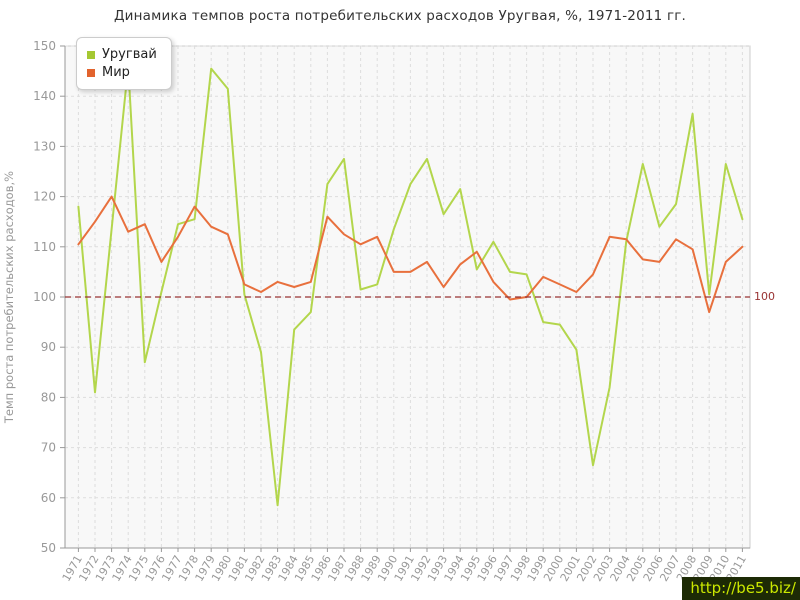 The width and height of the screenshot is (800, 600). What do you see at coordinates (48, 548) in the screenshot?
I see `svg-text: 50` at bounding box center [48, 548].